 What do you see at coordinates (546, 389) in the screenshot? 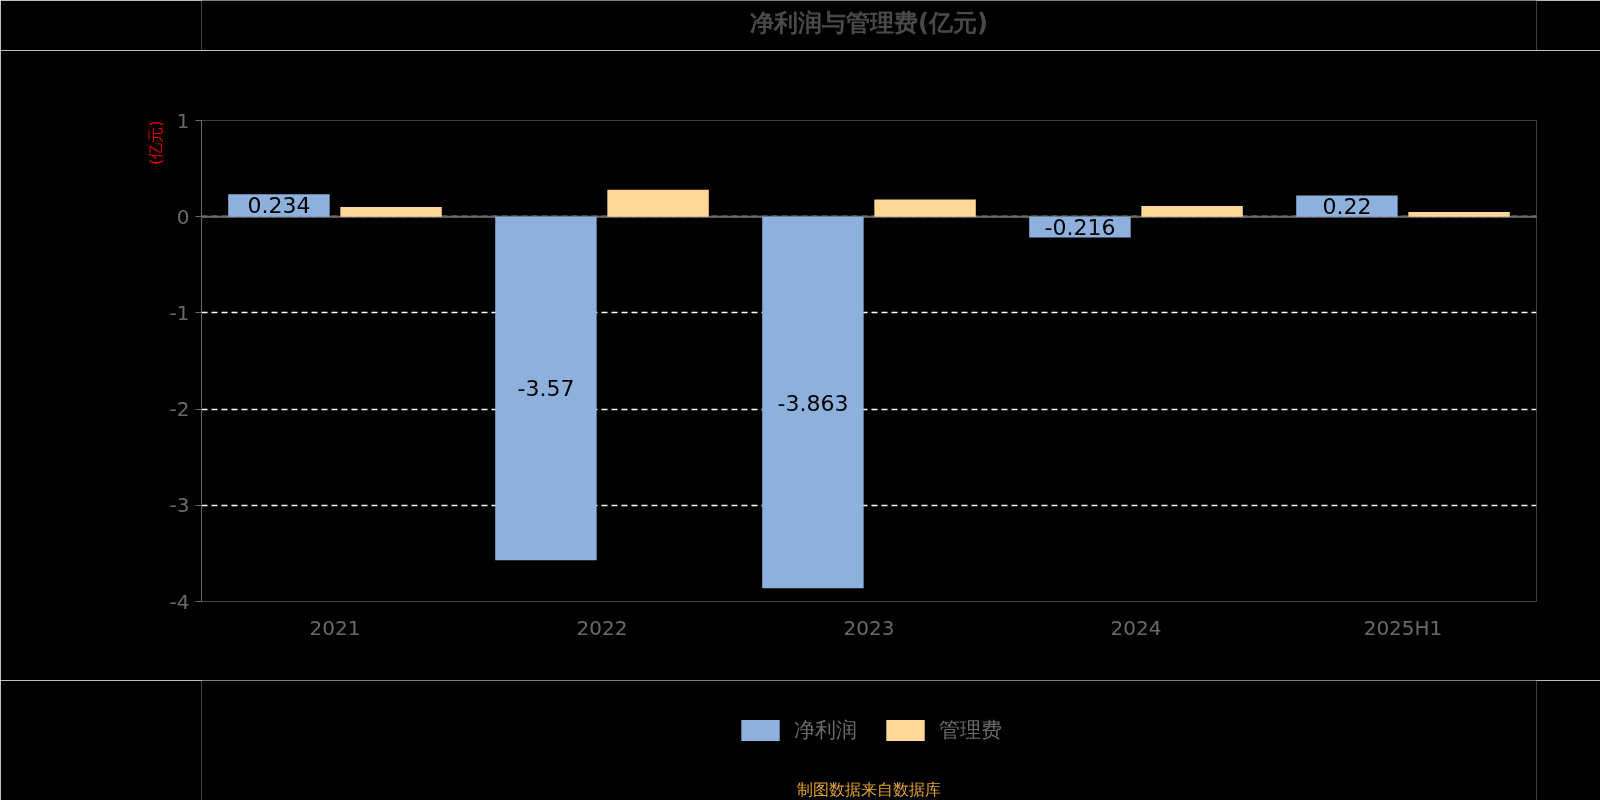
I see `data-label: -3.57` at bounding box center [546, 389].